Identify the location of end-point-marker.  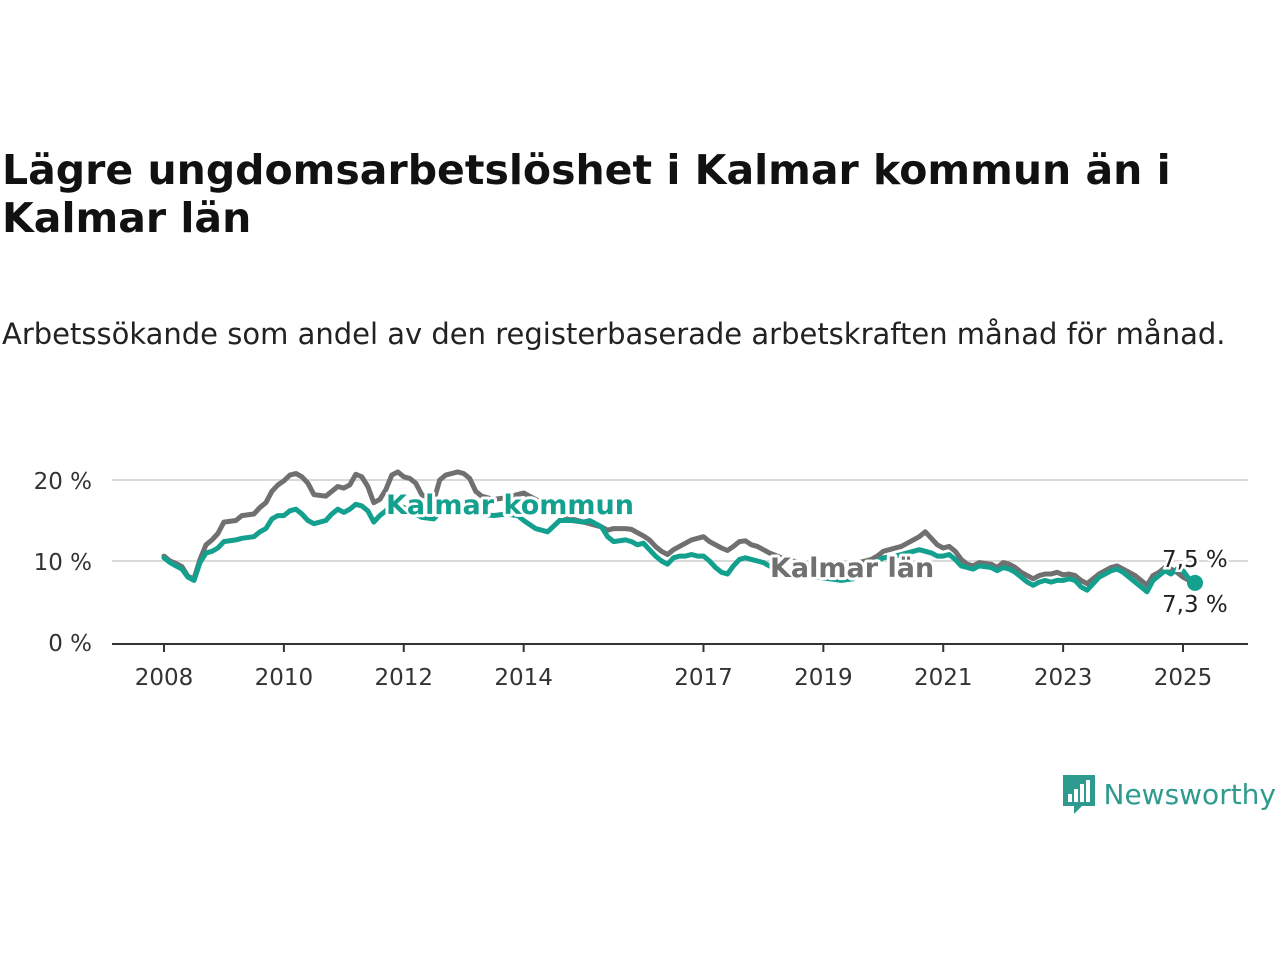
(1195, 582).